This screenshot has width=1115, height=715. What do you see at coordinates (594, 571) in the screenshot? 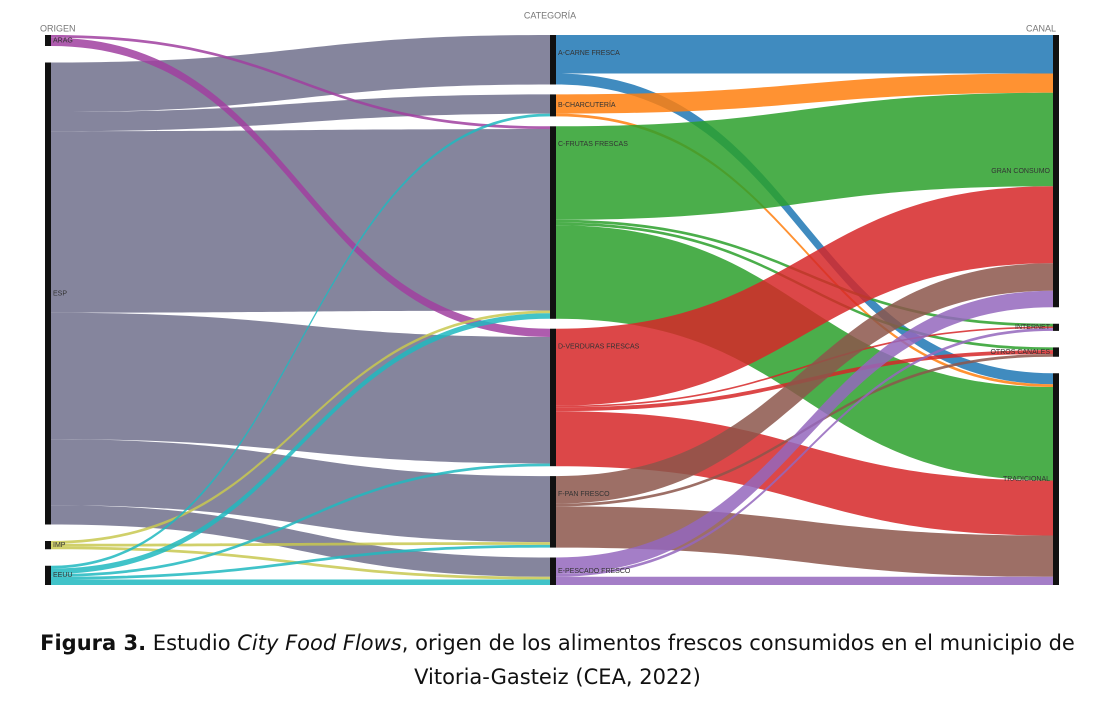
I see `node-label: E-PESCADO FRESCO` at bounding box center [594, 571].